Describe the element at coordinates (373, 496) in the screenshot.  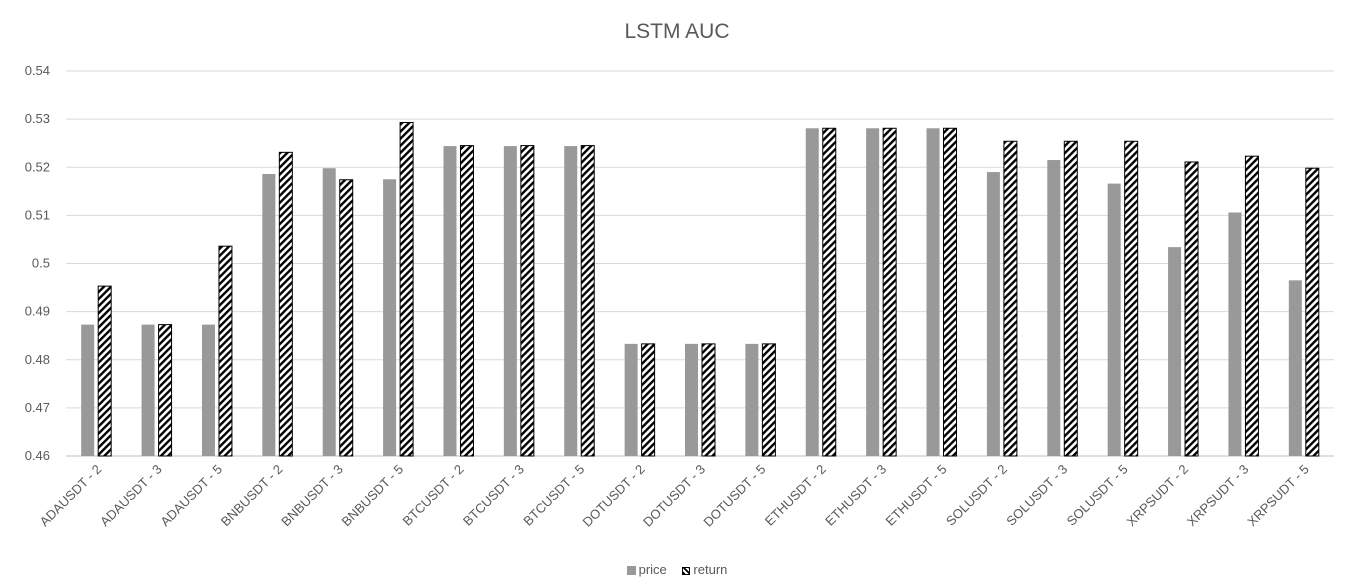
I see `x-tick-label: BNBUSDT - 5` at that location.